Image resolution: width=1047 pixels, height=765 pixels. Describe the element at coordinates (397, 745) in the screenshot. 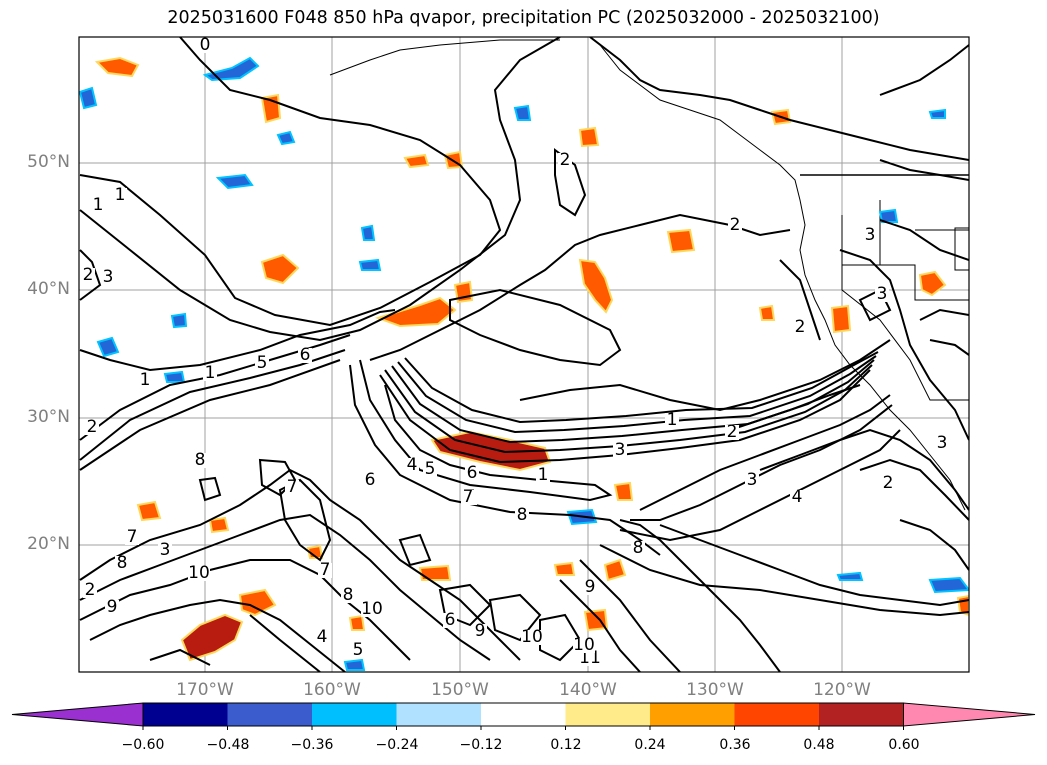

I see `colorbar-tick-label: −0.24` at that location.